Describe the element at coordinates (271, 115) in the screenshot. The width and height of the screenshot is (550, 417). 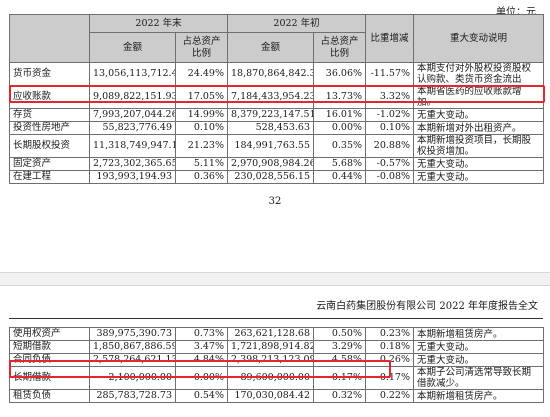
I see `start-amount-cell: 8,379,223,147.51` at that location.